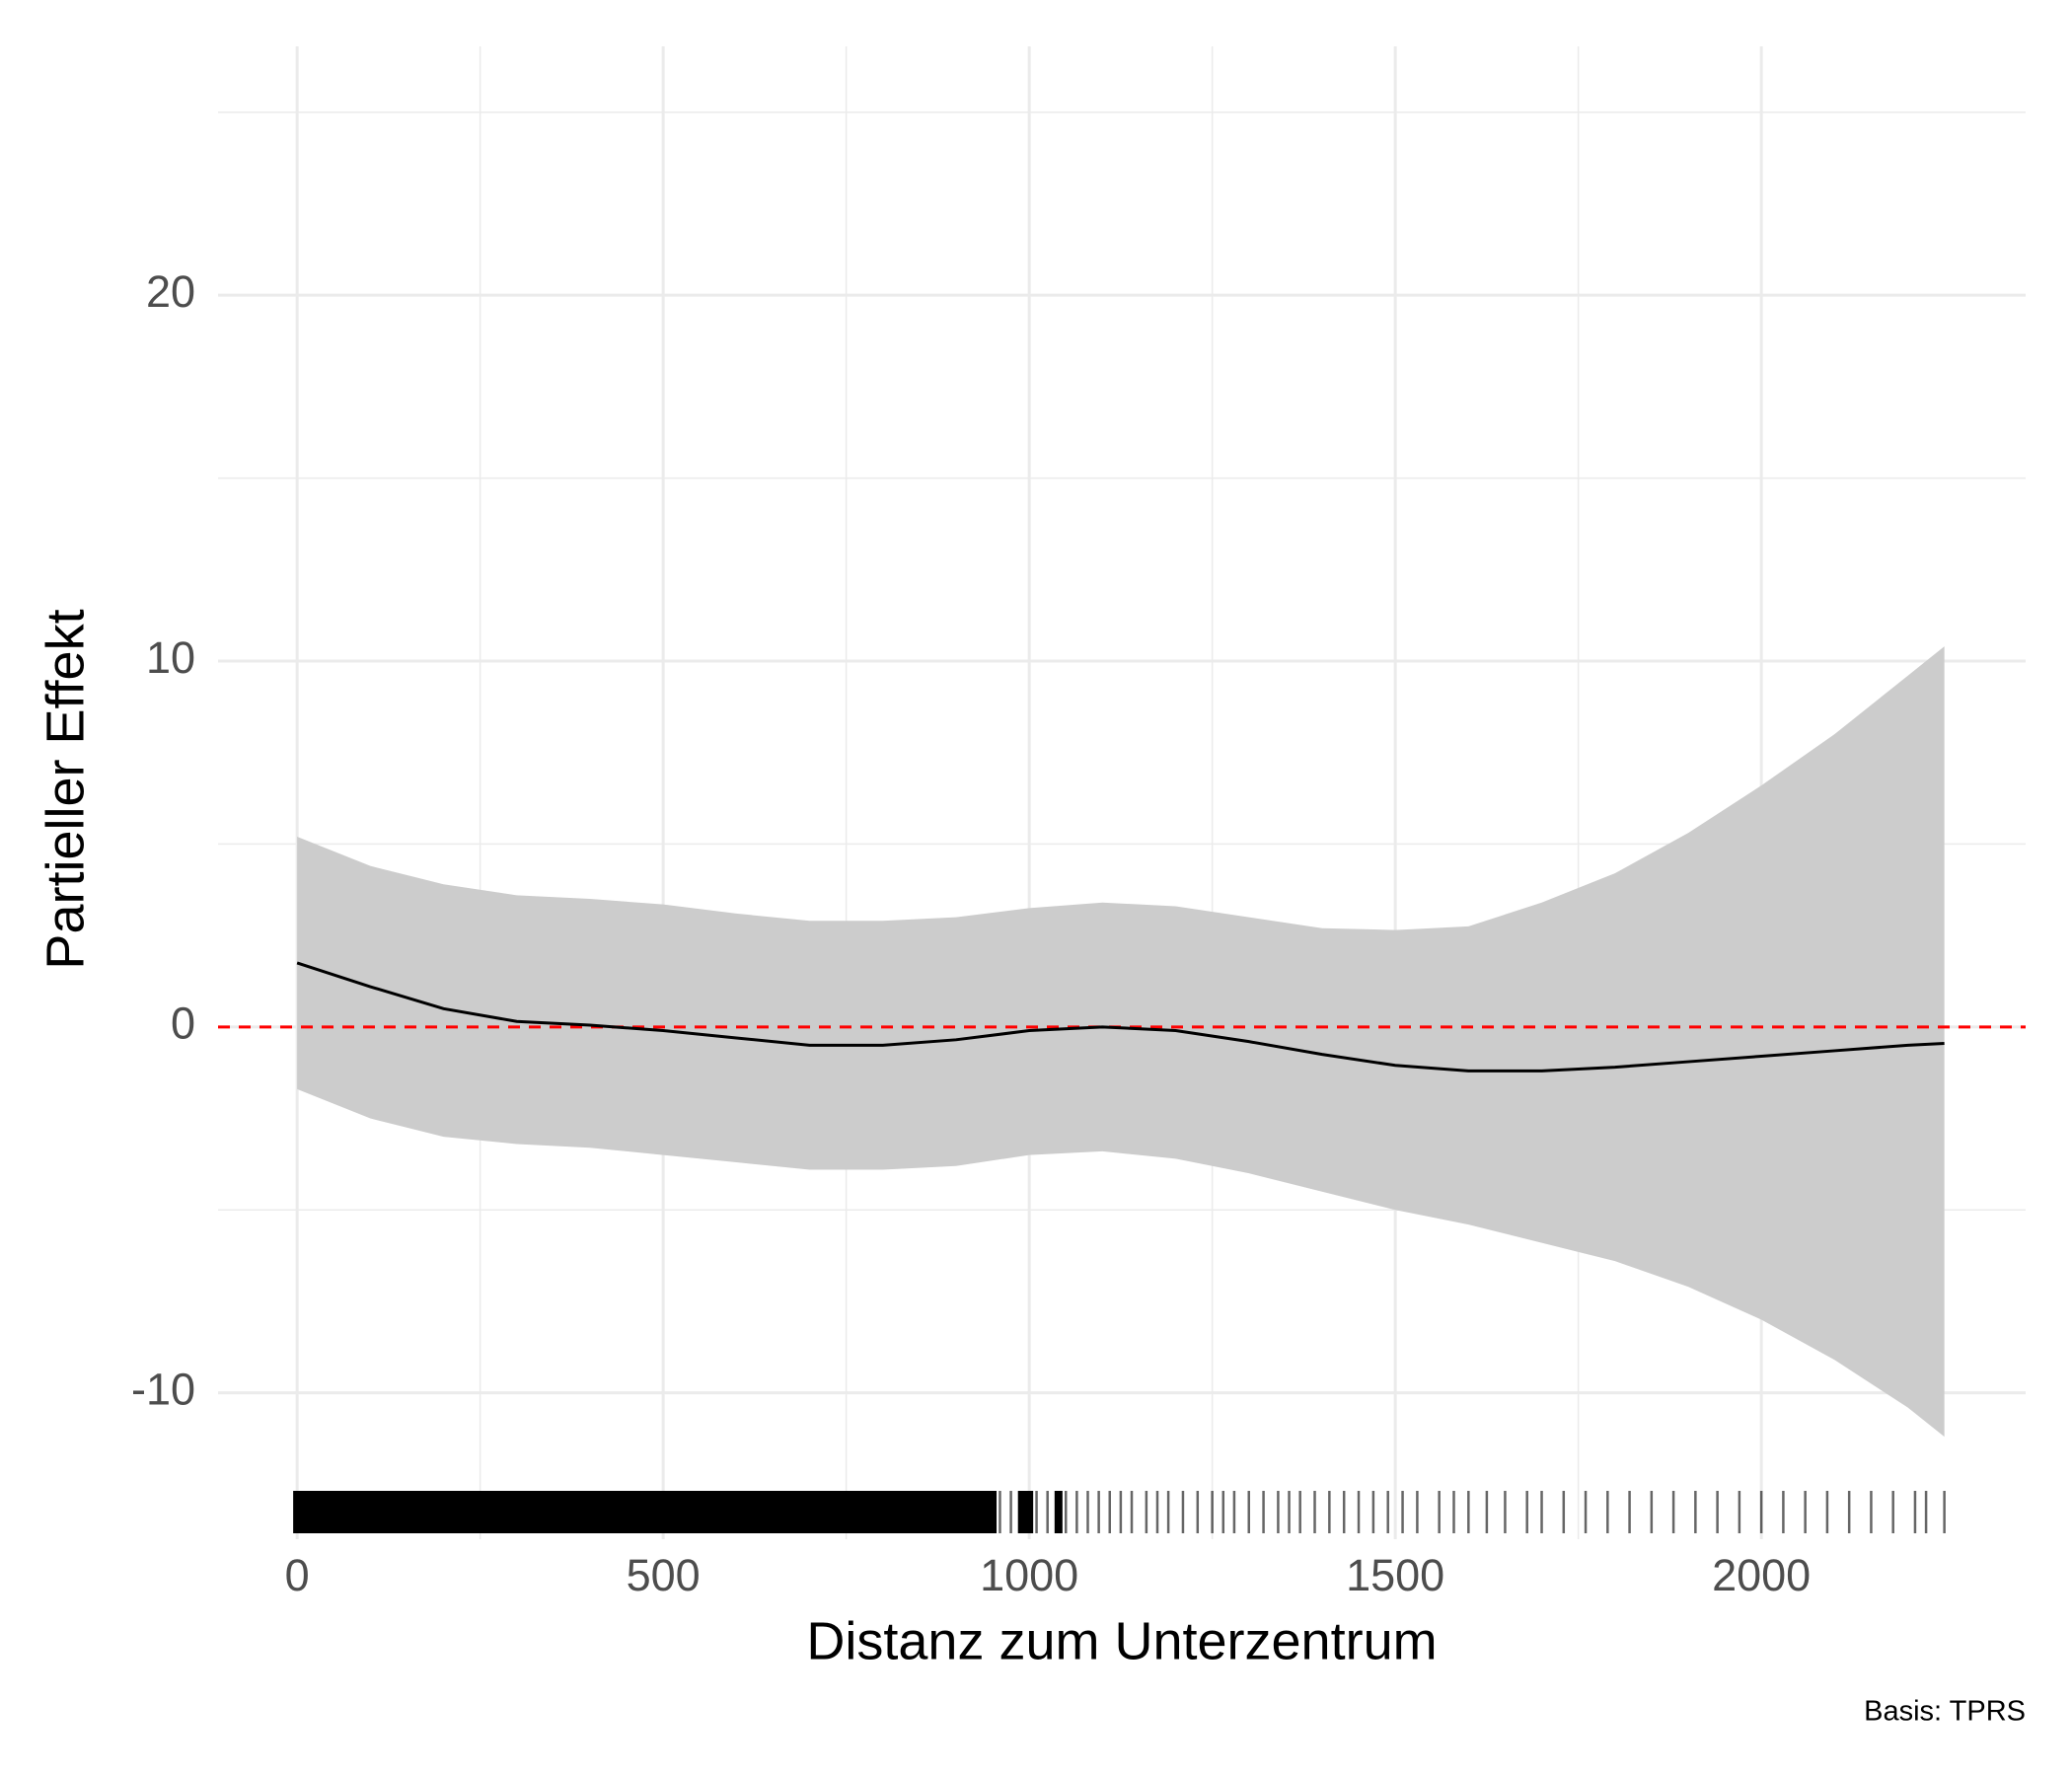  What do you see at coordinates (66, 789) in the screenshot?
I see `y-axis-title: Partieller Effekt` at bounding box center [66, 789].